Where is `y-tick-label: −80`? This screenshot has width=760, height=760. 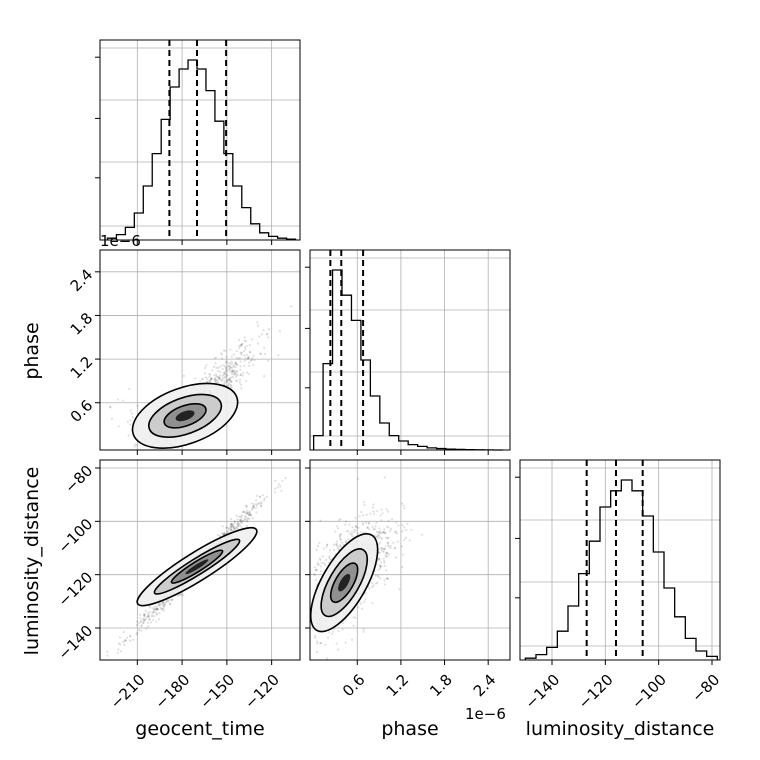 y-tick-label: −80 is located at coordinates (78, 479).